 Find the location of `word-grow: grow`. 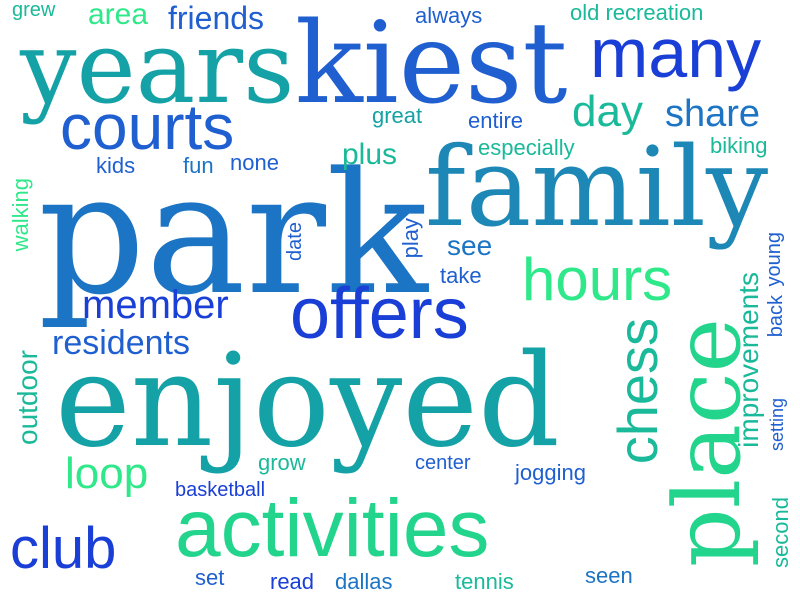

word-grow: grow is located at coordinates (282, 462).